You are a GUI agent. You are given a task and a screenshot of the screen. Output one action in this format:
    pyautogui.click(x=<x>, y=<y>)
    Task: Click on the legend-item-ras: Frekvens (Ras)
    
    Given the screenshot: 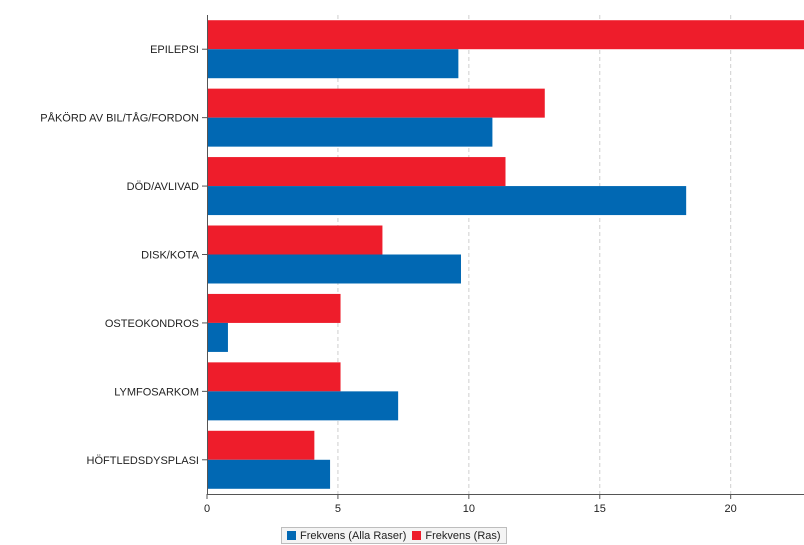 What is the action you would take?
    pyautogui.click(x=456, y=535)
    